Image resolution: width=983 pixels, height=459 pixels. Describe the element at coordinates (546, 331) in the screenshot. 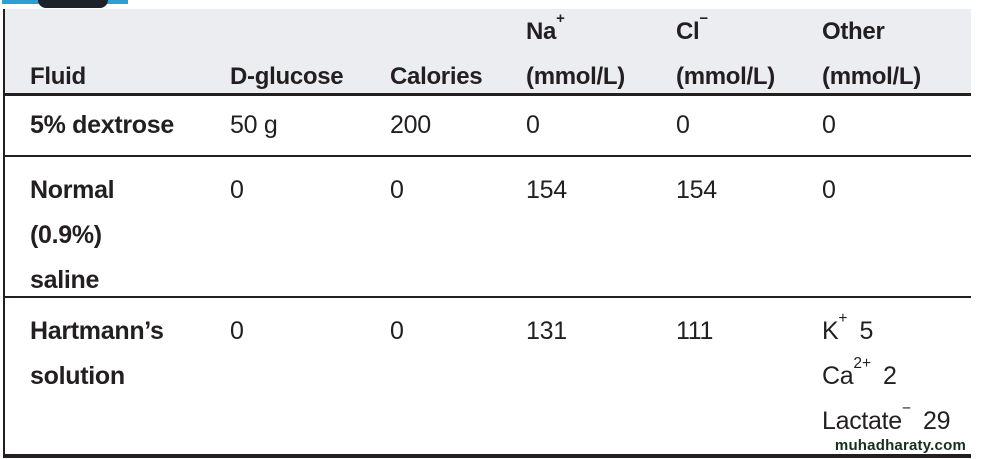

I see `cell-sodium: 131` at that location.